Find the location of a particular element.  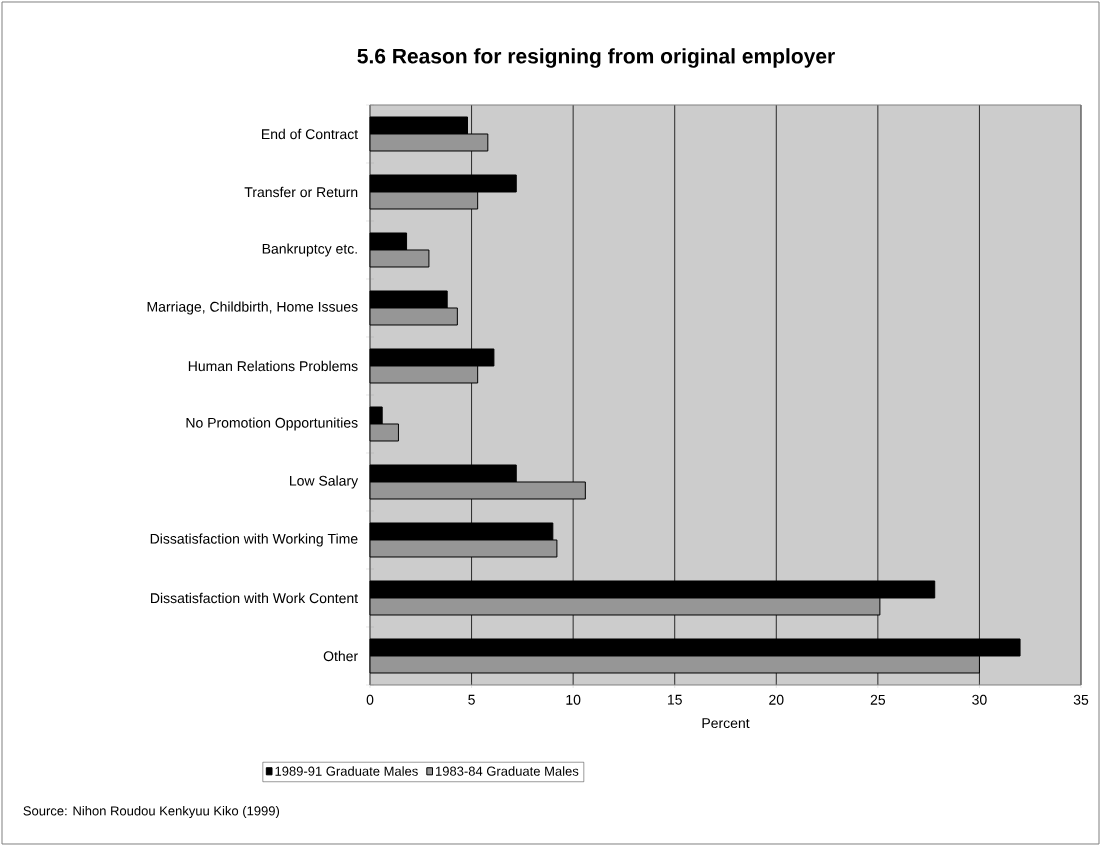

y-tick-label: Dissatisfaction with Work Content is located at coordinates (255, 598).